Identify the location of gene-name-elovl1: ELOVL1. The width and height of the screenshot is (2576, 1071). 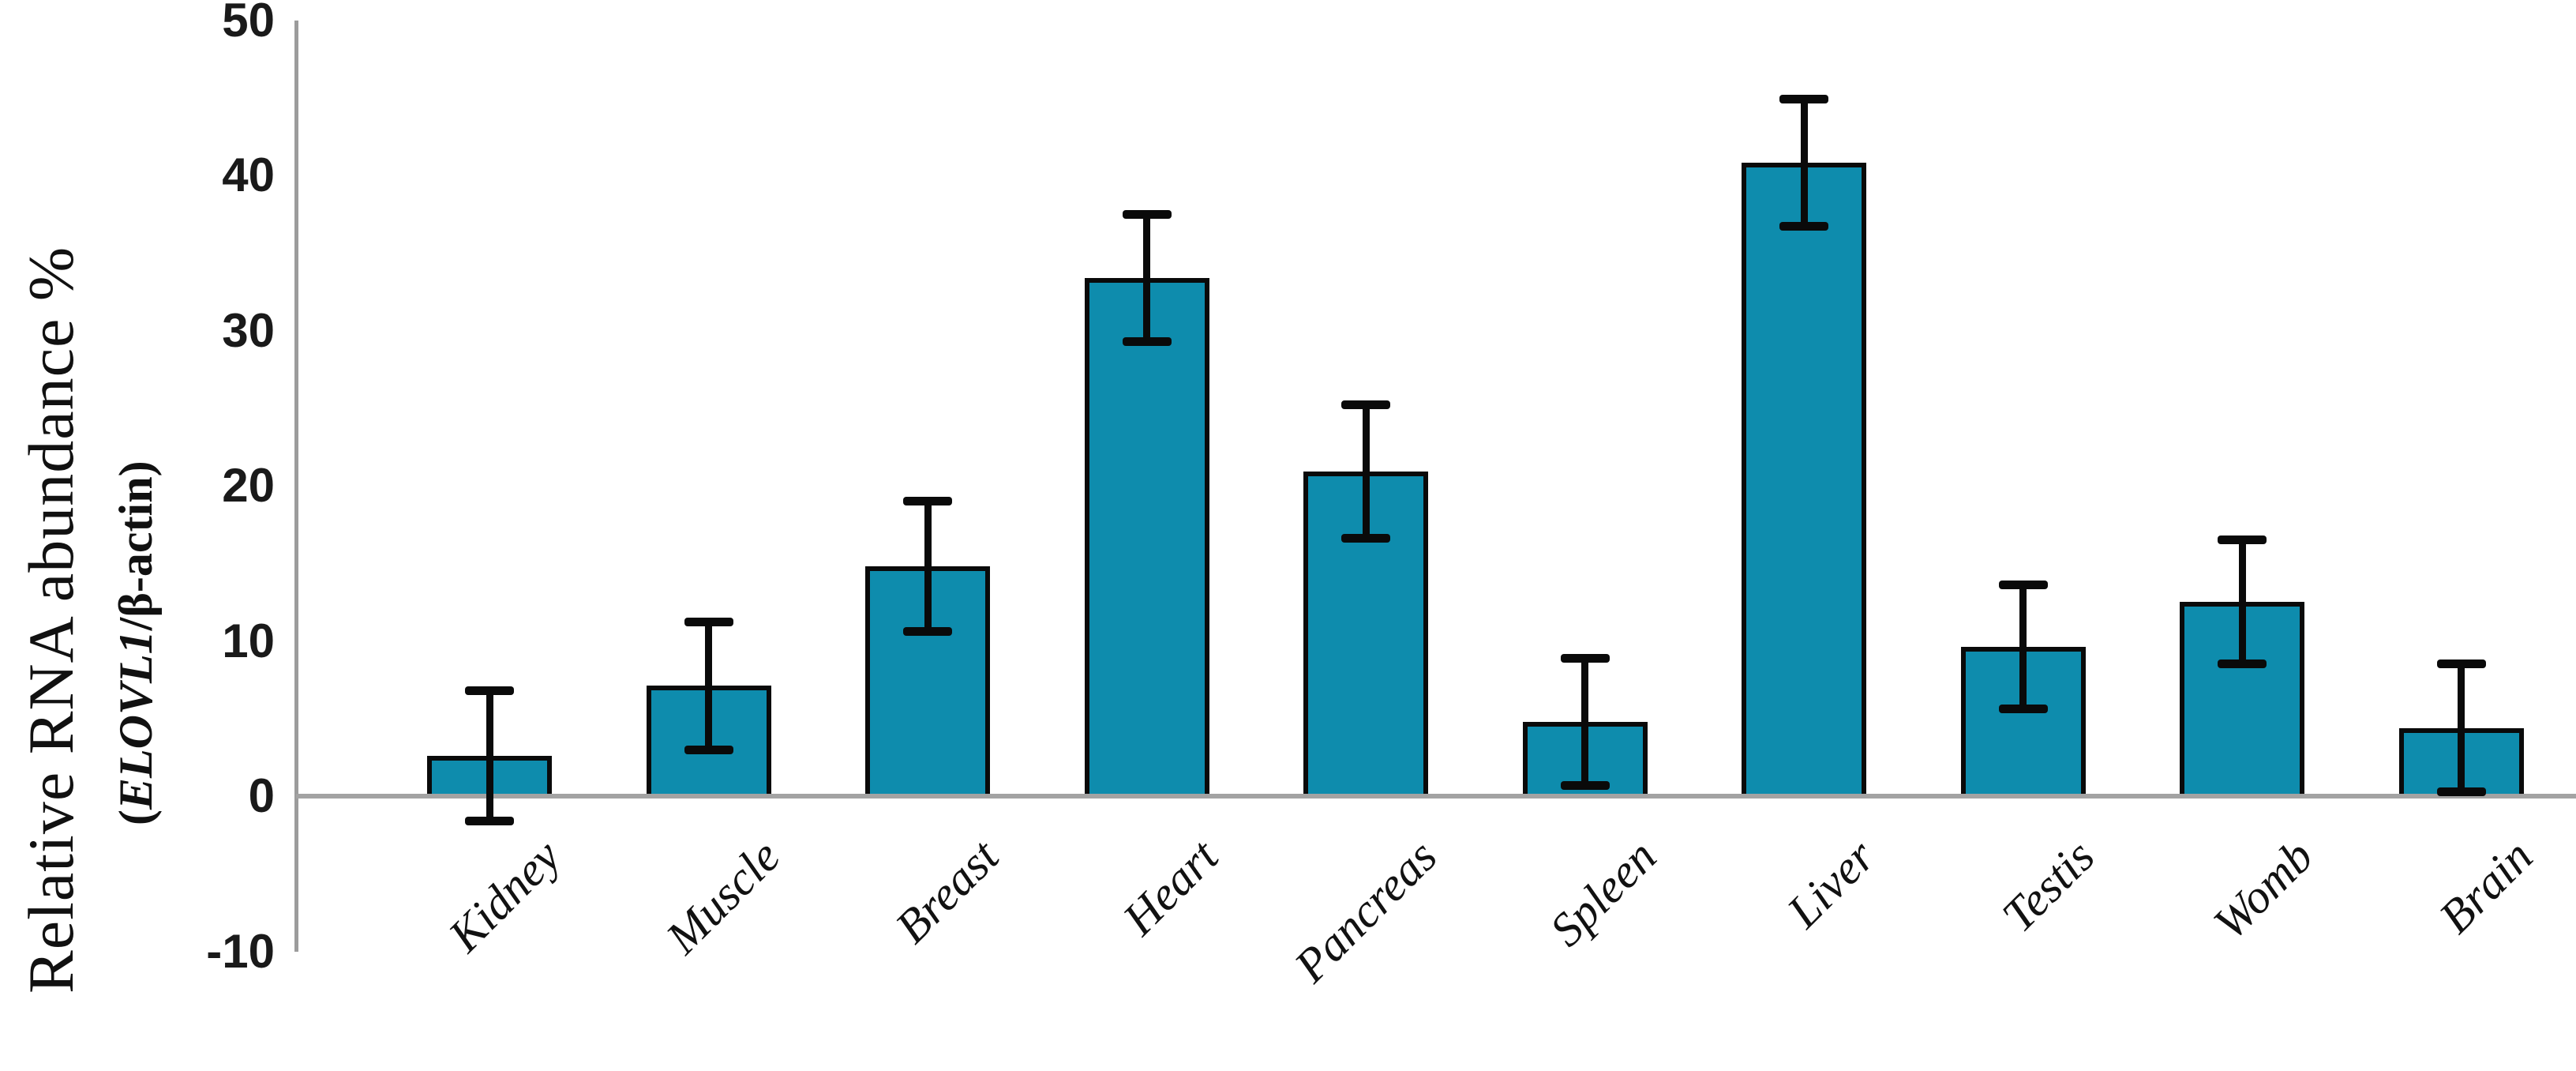
(136, 720).